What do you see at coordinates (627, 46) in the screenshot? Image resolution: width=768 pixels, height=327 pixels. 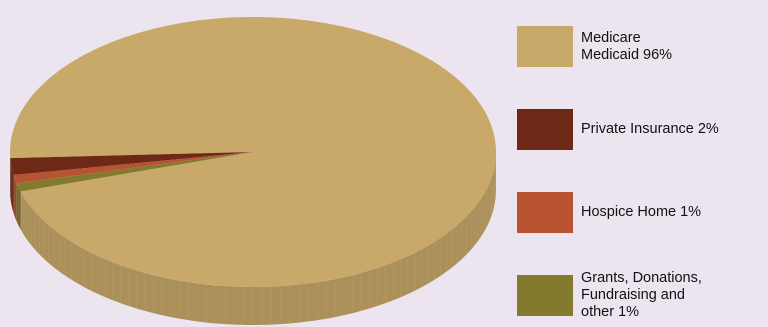 I see `legend-label-medicare-medicaid: Medicare Medicaid 96%` at bounding box center [627, 46].